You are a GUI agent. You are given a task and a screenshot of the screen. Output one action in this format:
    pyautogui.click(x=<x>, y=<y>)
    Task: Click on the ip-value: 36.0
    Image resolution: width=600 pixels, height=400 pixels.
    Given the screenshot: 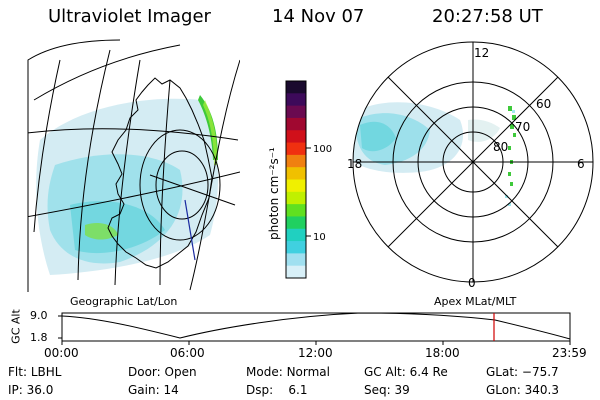 What is the action you would take?
    pyautogui.click(x=40, y=390)
    